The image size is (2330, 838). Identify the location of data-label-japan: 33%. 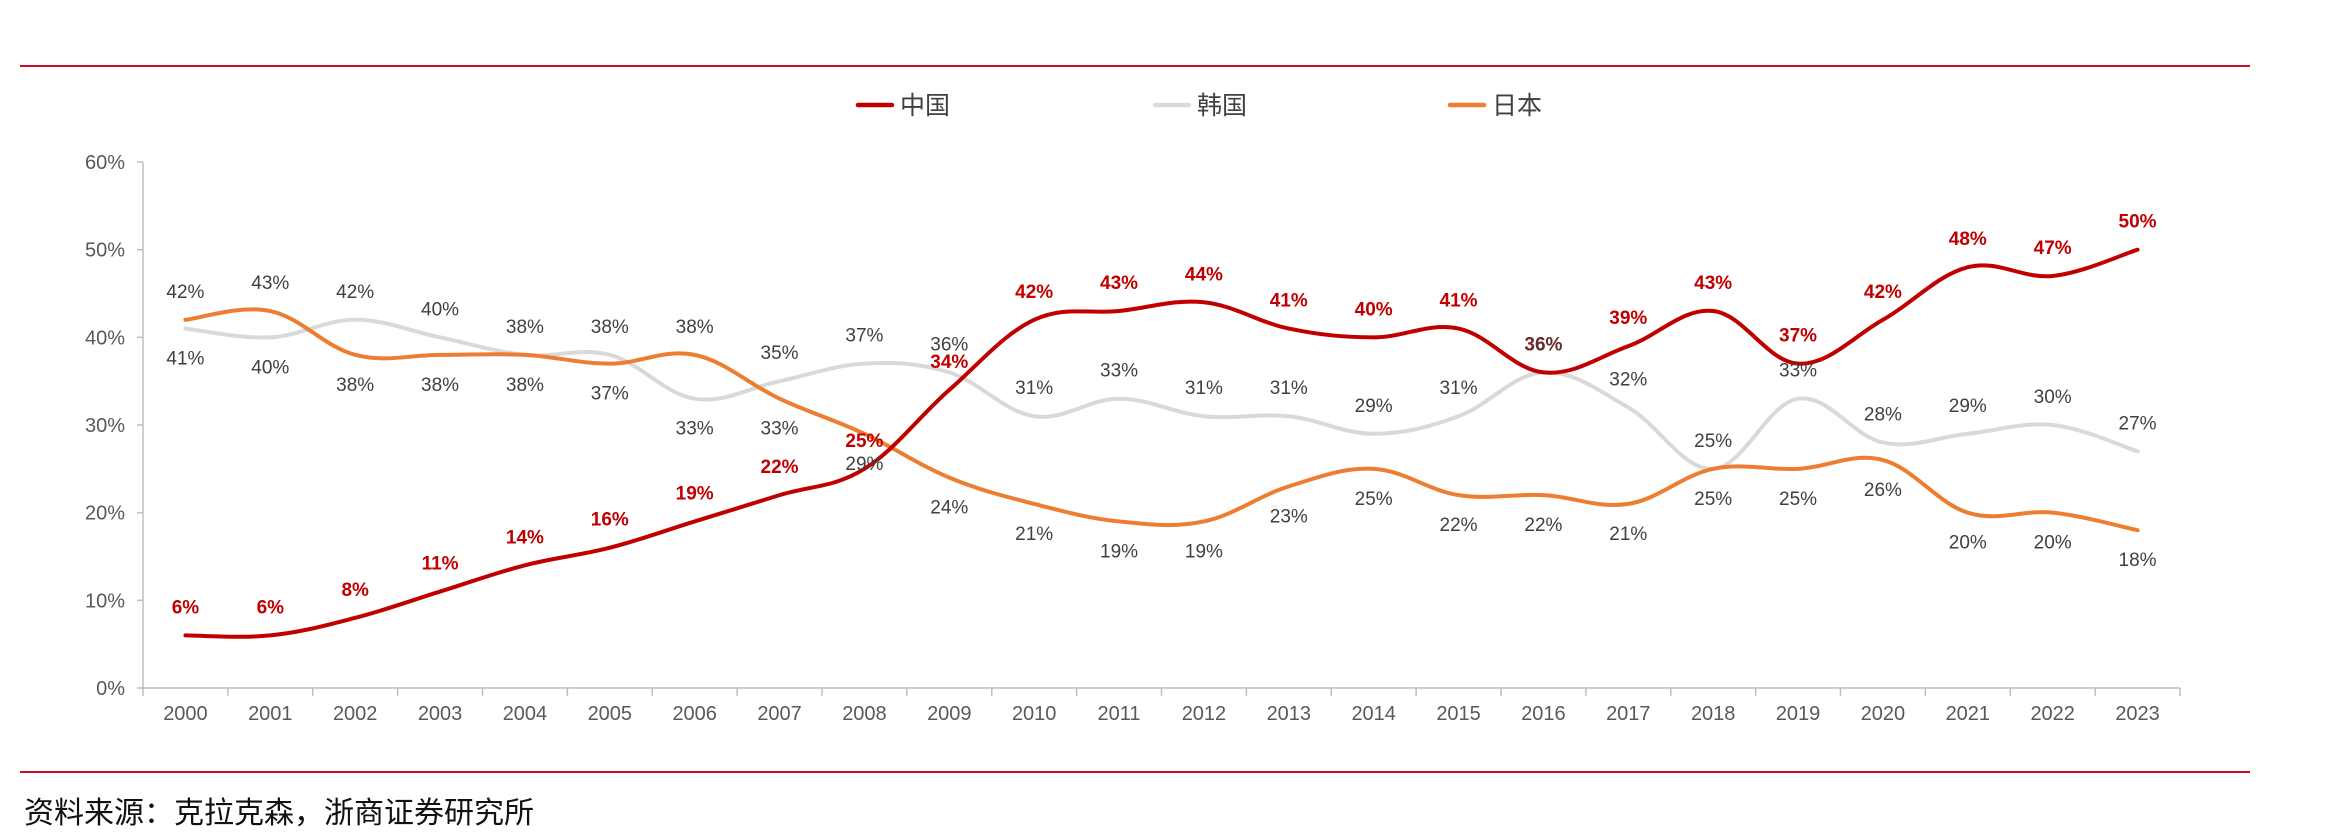
(780, 429).